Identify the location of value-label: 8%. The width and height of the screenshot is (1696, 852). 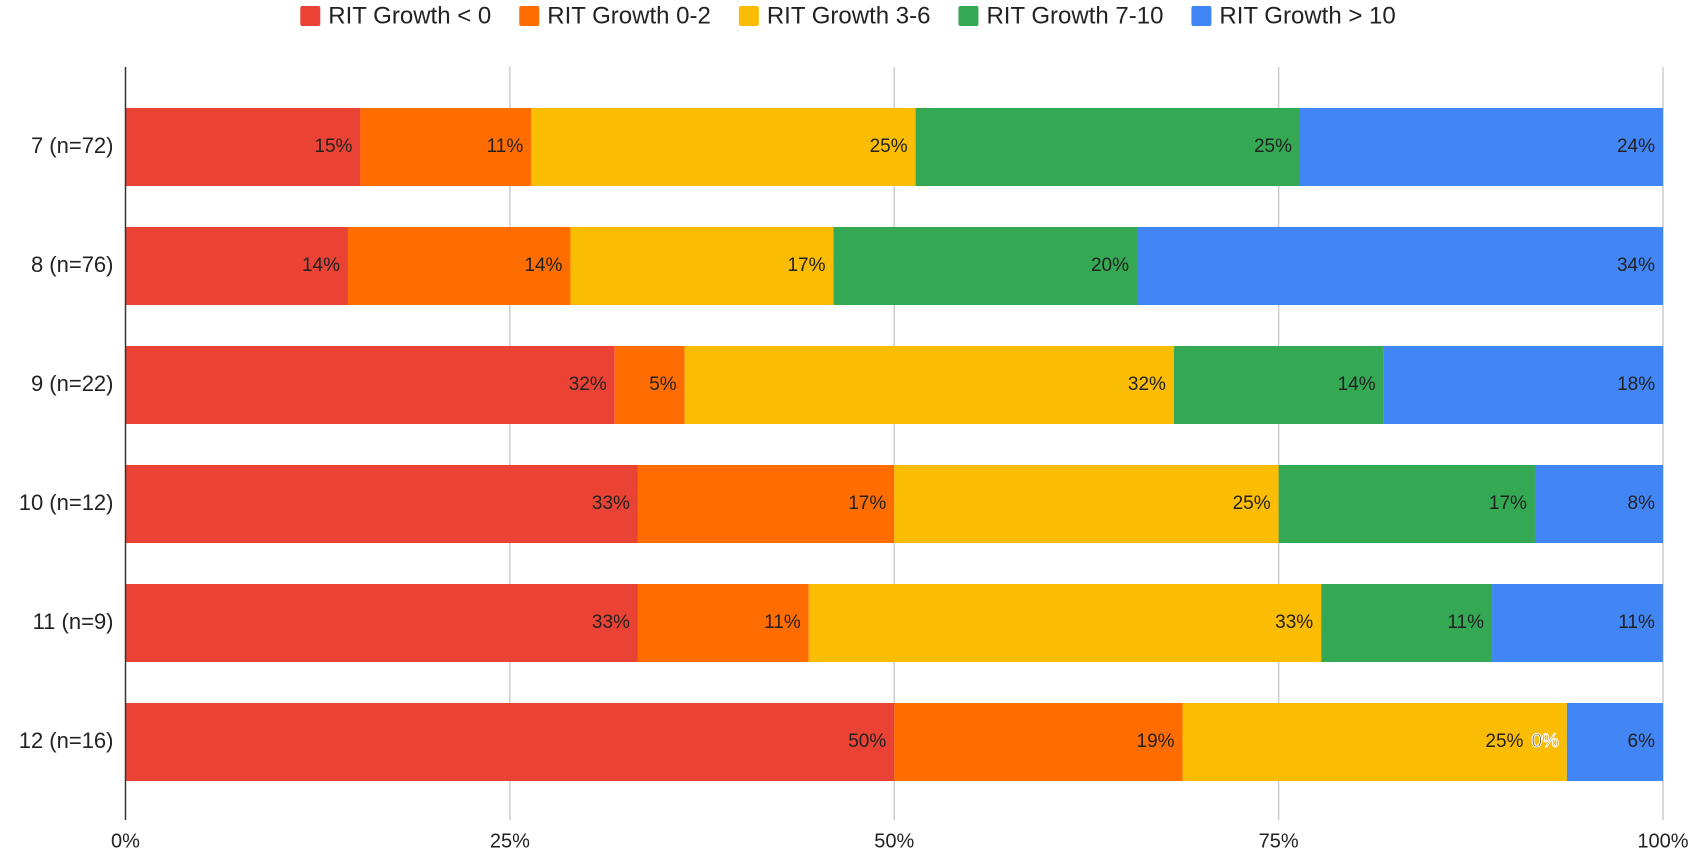
(1642, 503).